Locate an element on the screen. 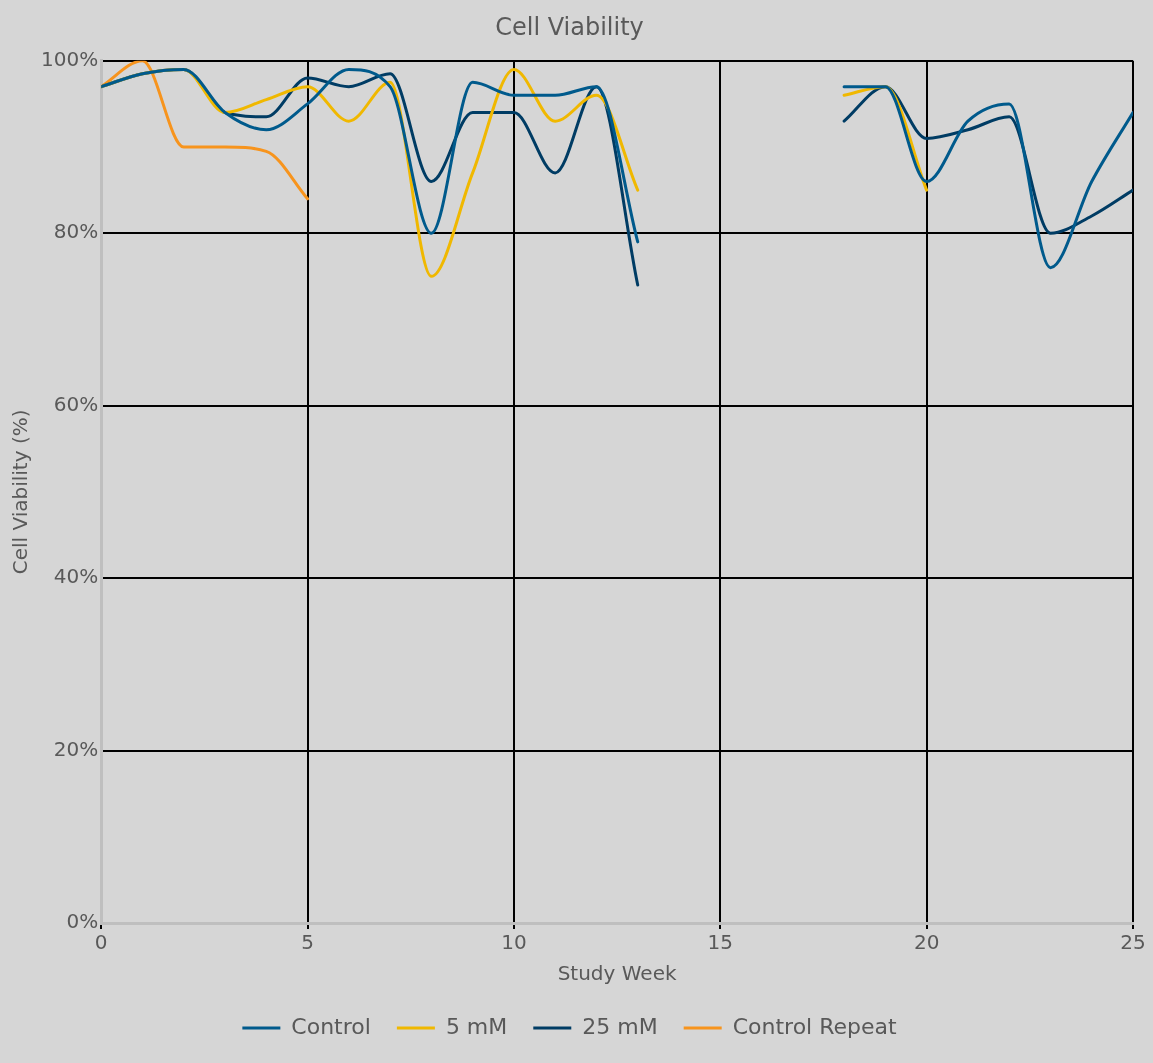 The image size is (1153, 1063). x-tick-label: 15 is located at coordinates (720, 942).